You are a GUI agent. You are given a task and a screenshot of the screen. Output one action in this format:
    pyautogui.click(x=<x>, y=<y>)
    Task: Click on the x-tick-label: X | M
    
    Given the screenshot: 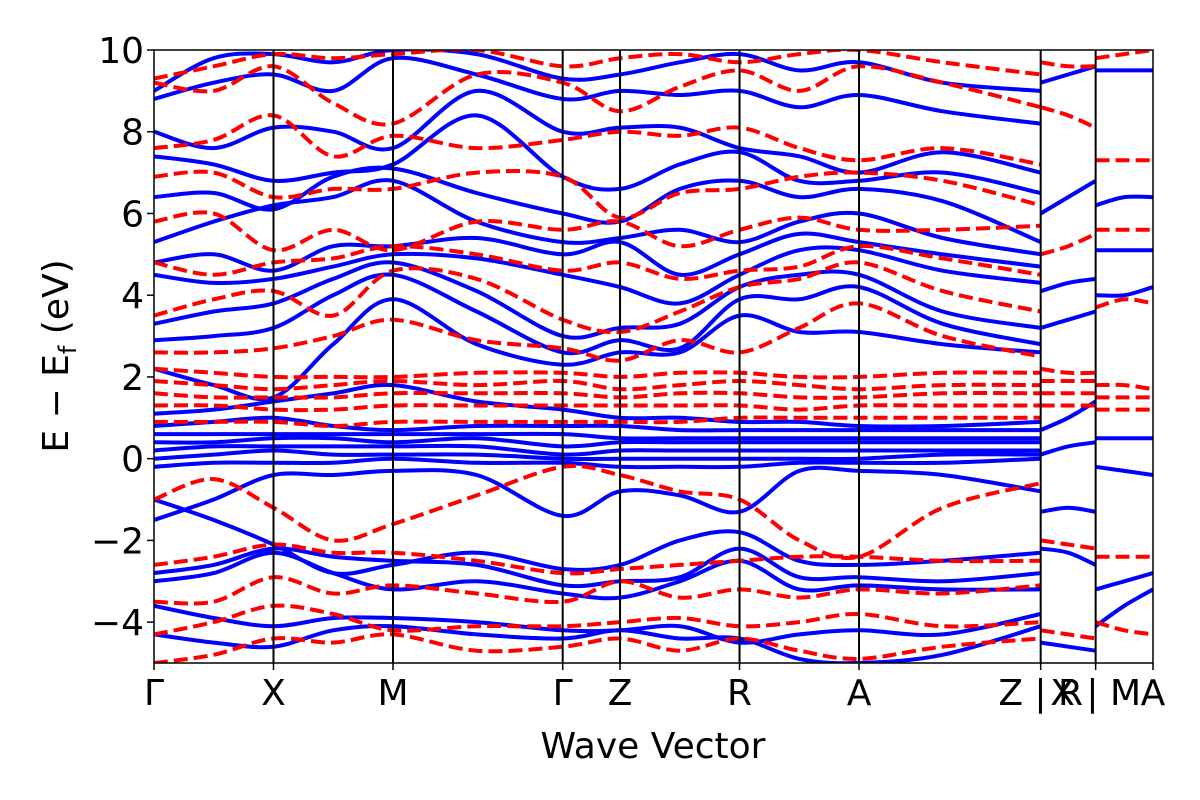 What is the action you would take?
    pyautogui.click(x=1095, y=693)
    